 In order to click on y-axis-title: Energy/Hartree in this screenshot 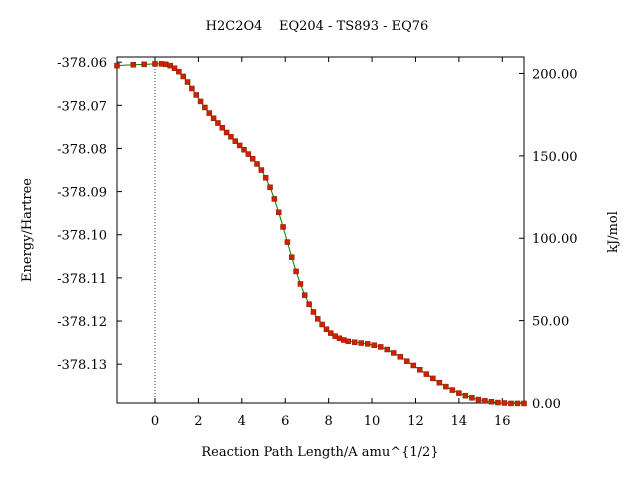, I will do `click(27, 230)`.